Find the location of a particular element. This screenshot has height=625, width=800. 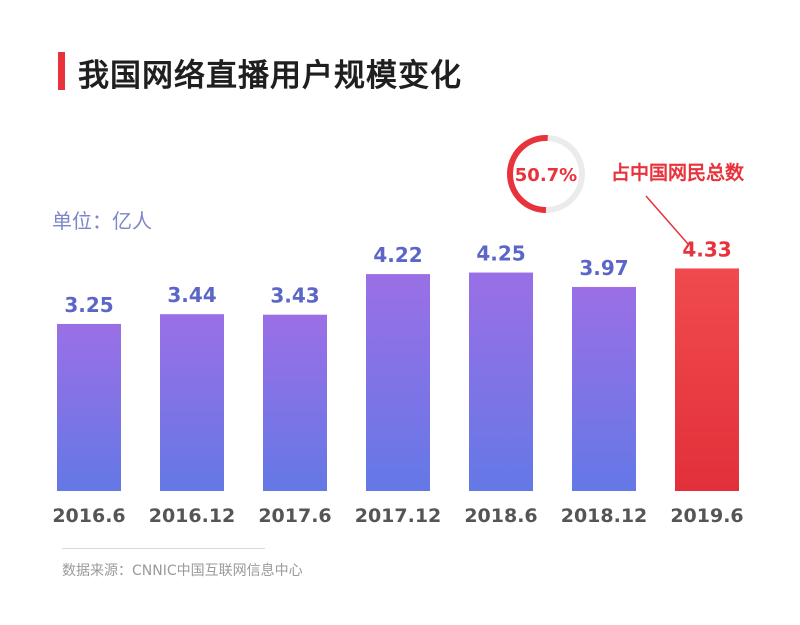

share-label: 占中国网民总数 is located at coordinates (678, 173).